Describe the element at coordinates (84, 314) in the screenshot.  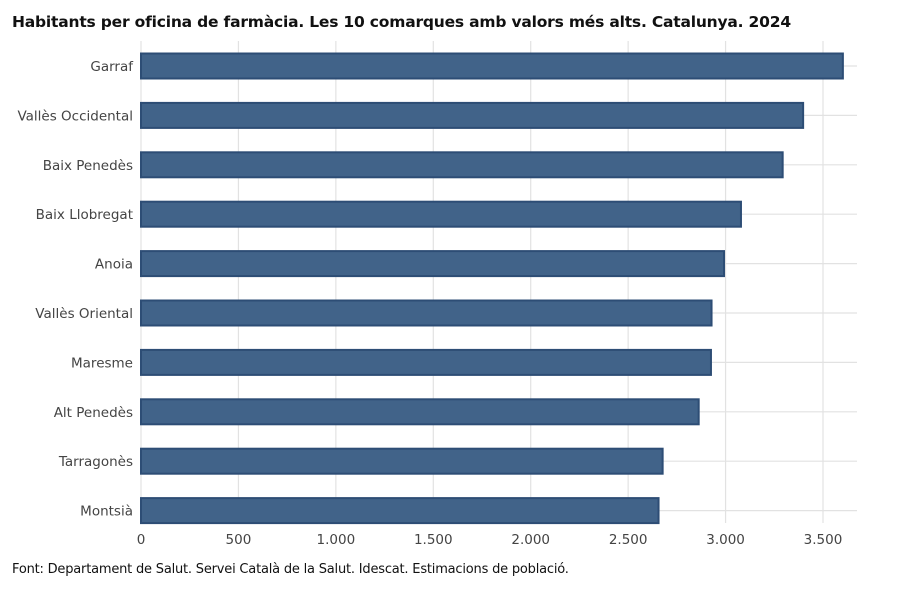
I see `category-label: Vallès Oriental` at that location.